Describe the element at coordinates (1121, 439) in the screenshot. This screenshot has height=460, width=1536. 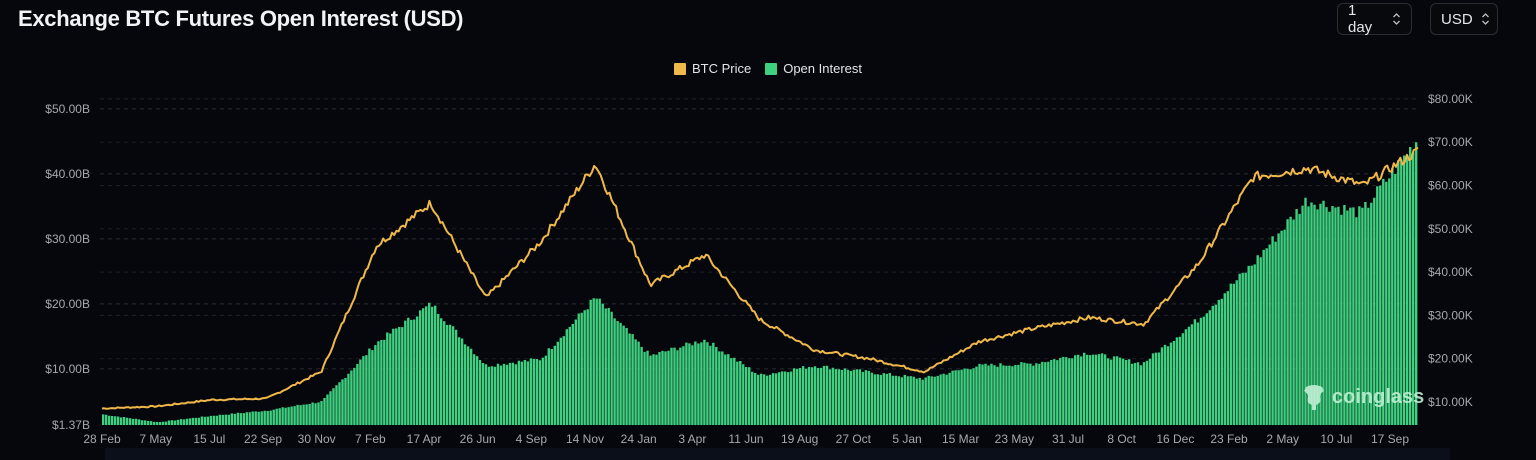
I see `svg-text: 8 Oct` at that location.